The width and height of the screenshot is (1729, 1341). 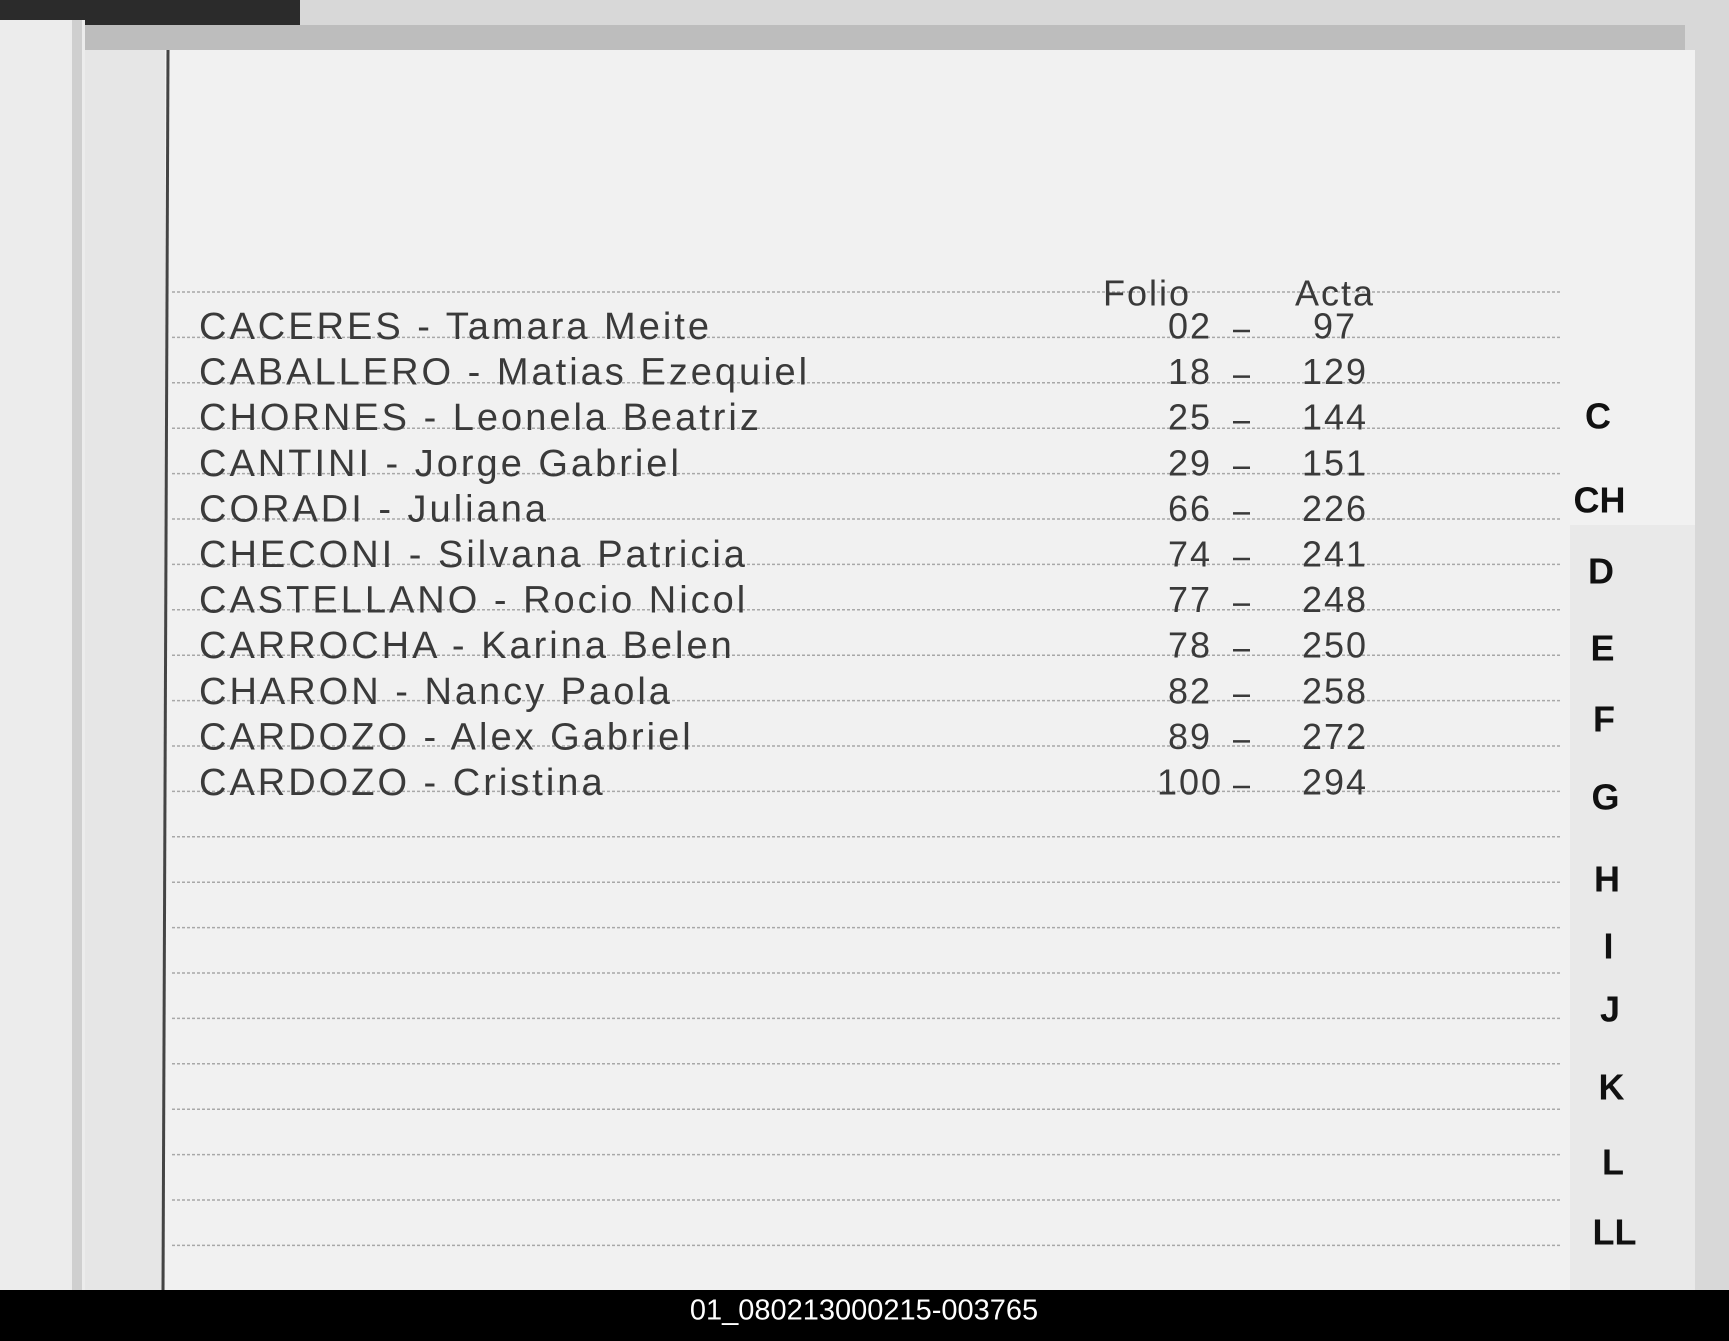 What do you see at coordinates (1335, 782) in the screenshot?
I see `entry-acta: 294` at bounding box center [1335, 782].